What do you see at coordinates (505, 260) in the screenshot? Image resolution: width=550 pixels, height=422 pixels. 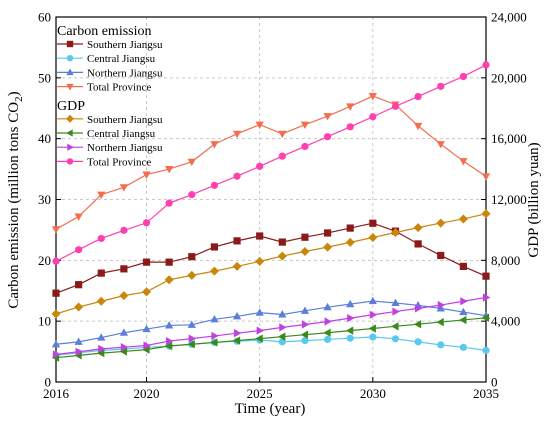 I see `y-right-tick-label: 8,000` at bounding box center [505, 260].